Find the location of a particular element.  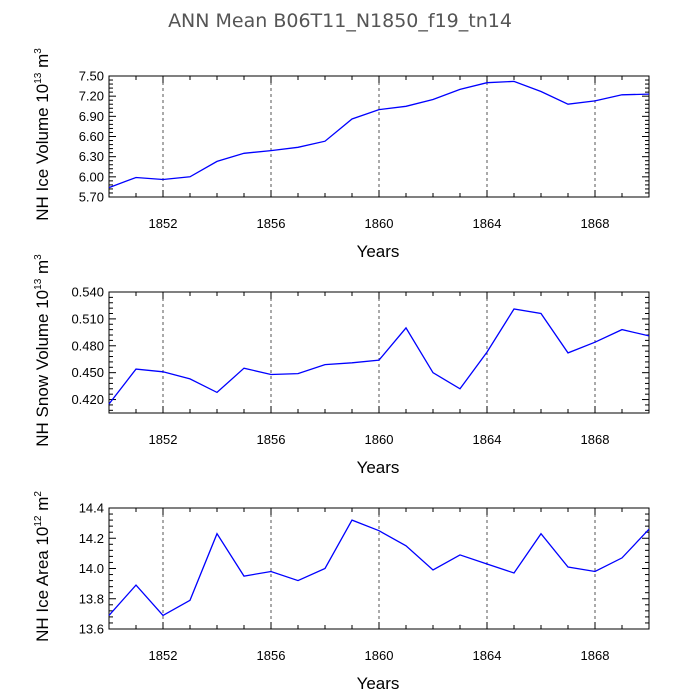

y-tick-label: 14.0 is located at coordinates (91, 568).